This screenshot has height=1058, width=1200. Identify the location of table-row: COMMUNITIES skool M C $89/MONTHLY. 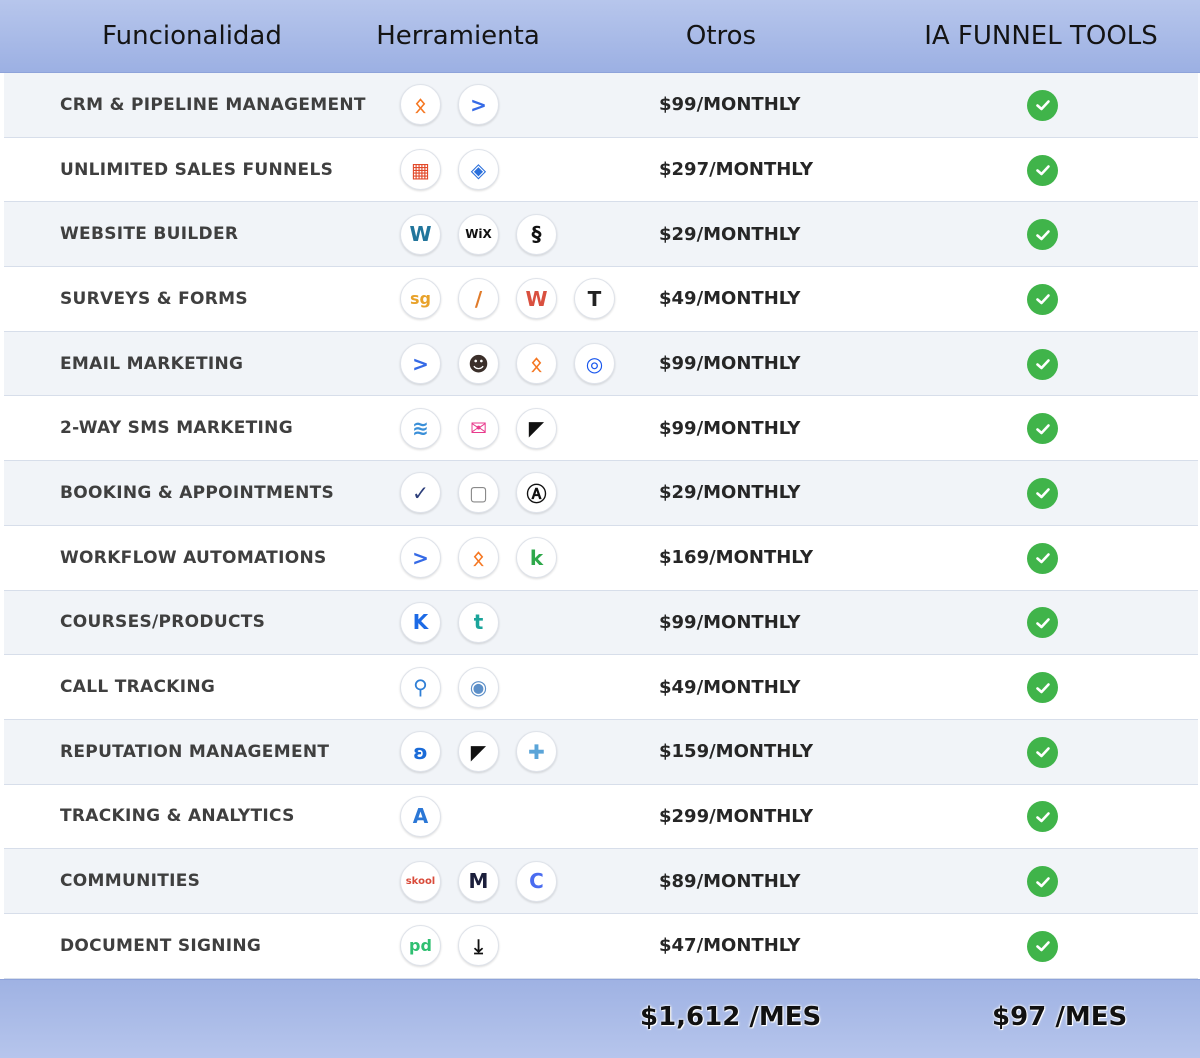
(601, 881).